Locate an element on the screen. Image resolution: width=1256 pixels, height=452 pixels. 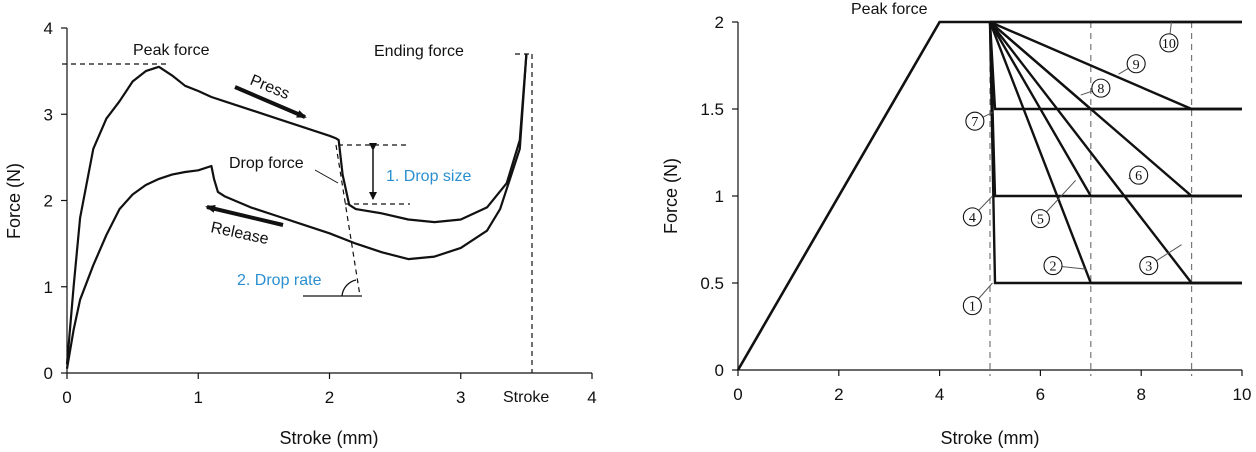
right-y-tick-label: 0.5 is located at coordinates (712, 283).